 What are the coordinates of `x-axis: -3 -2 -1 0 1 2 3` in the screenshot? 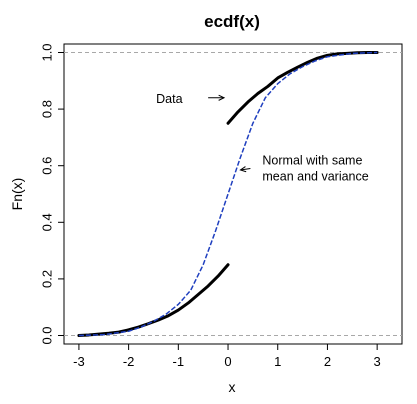 It's located at (227, 356).